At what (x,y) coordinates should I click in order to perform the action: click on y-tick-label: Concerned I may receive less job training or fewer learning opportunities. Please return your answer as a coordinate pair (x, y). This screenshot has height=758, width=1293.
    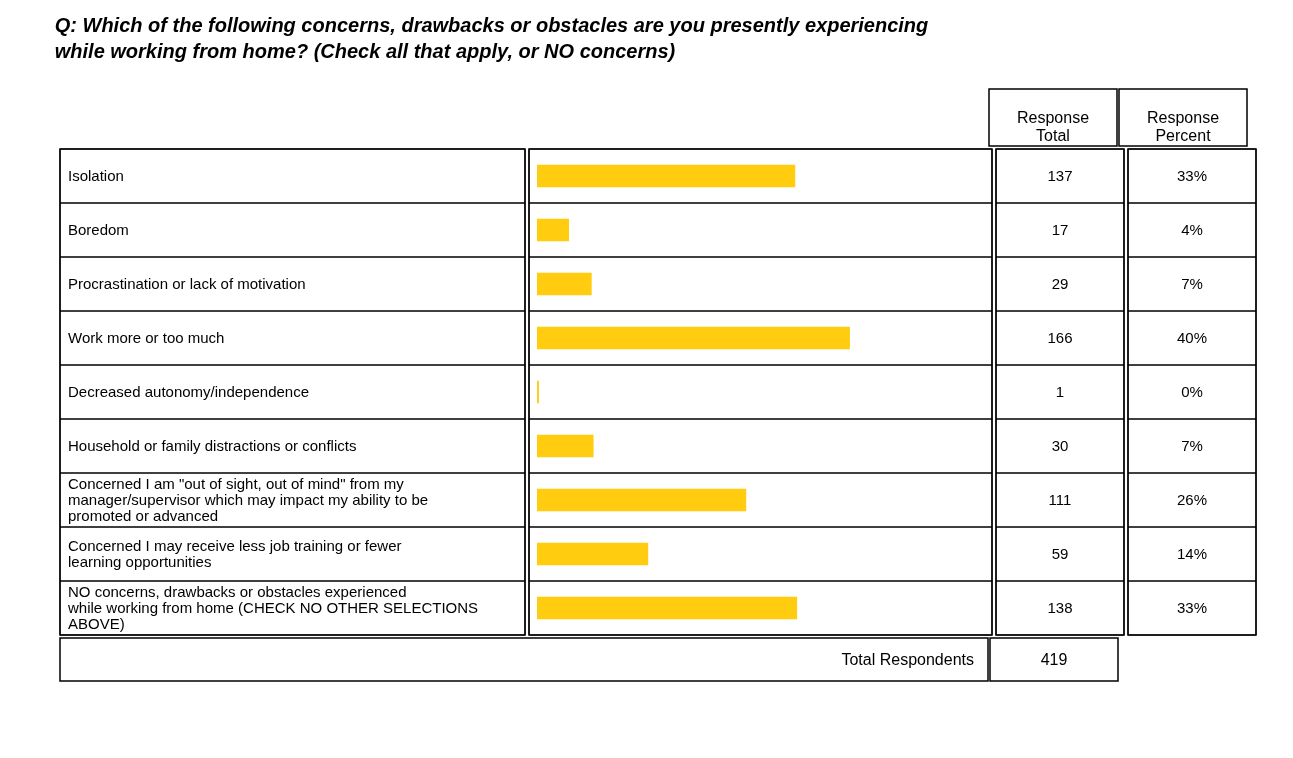
    Looking at the image, I should click on (235, 553).